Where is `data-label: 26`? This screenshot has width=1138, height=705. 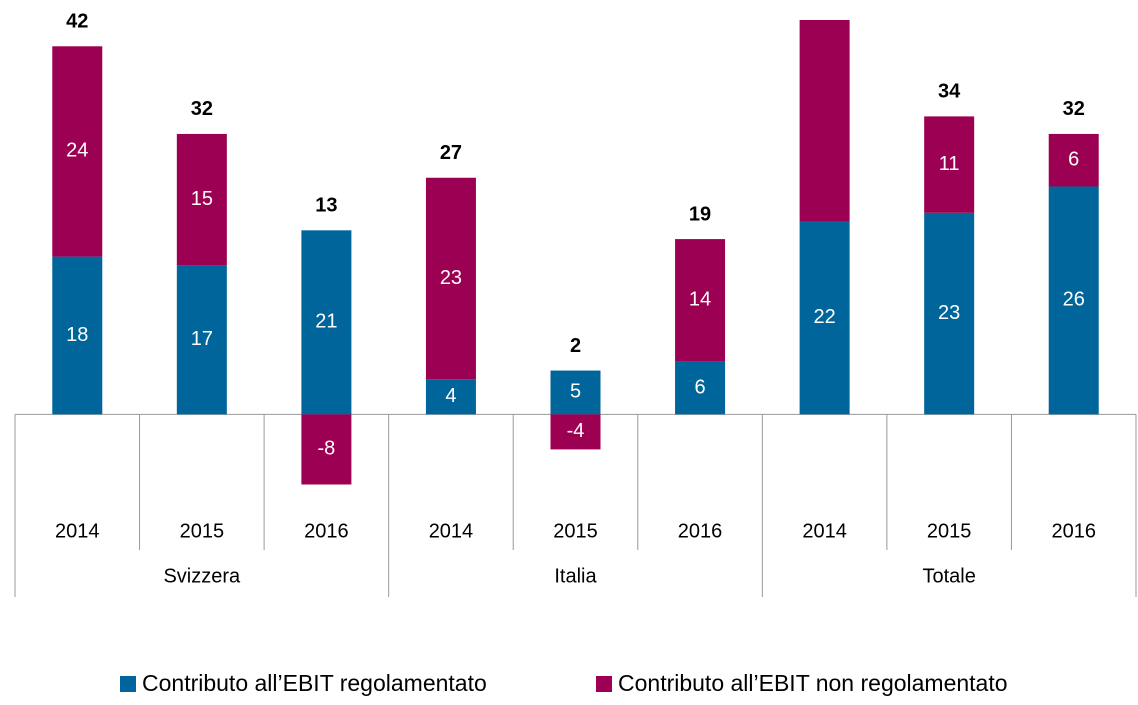
data-label: 26 is located at coordinates (1074, 300).